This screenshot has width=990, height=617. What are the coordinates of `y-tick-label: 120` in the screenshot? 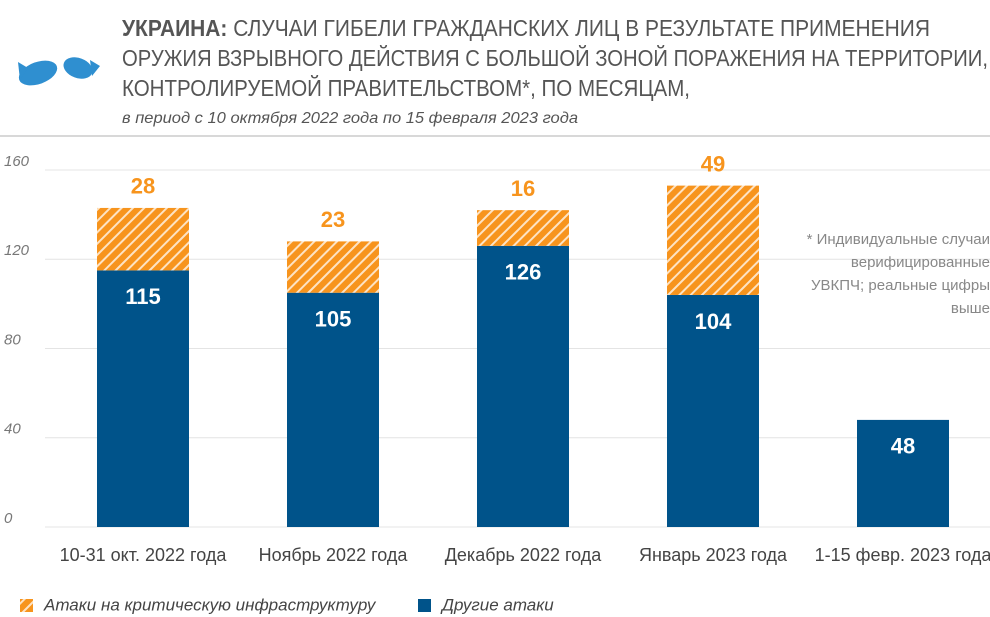 It's located at (17, 250).